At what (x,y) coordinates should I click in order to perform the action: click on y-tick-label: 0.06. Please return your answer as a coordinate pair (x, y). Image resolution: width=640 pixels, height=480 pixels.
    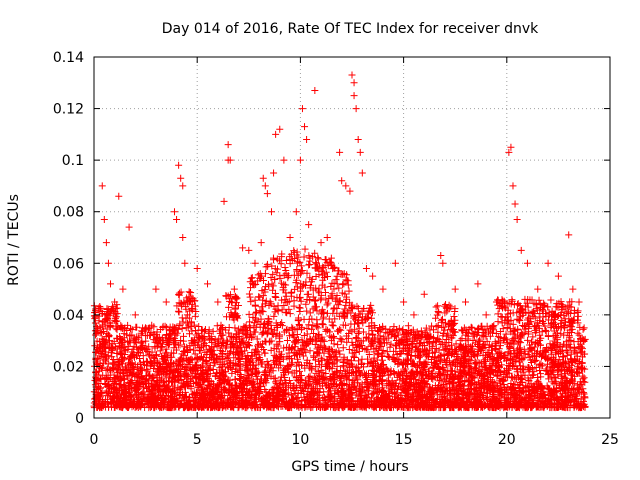
    Looking at the image, I should click on (68, 264).